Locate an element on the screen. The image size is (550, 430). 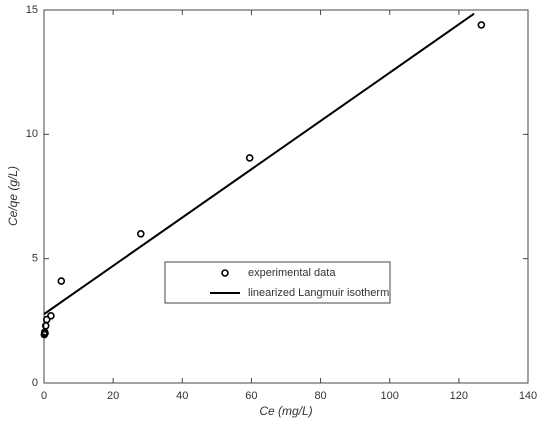
x-axis-label: Ce (mg/L) is located at coordinates (285, 411).